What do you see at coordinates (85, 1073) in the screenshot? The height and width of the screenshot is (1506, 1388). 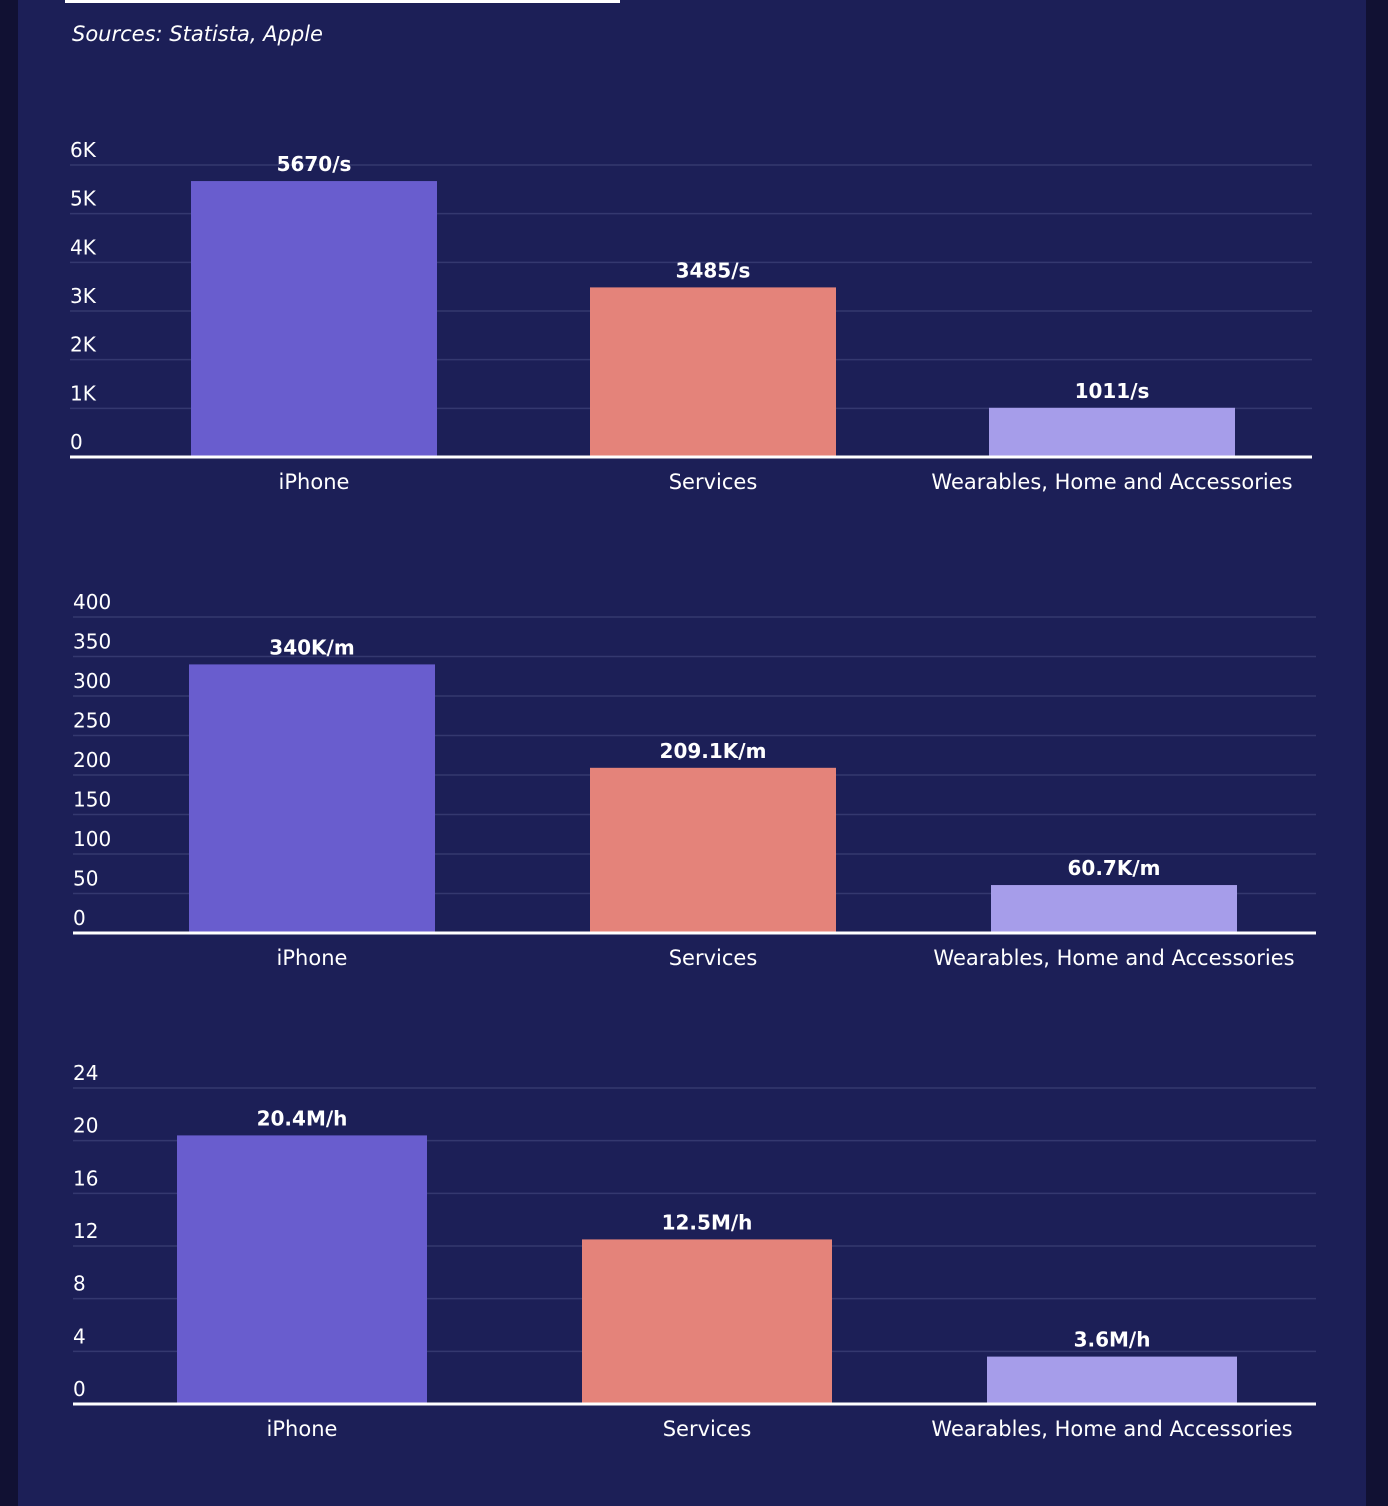 I see `y-tick-label: 24` at bounding box center [85, 1073].